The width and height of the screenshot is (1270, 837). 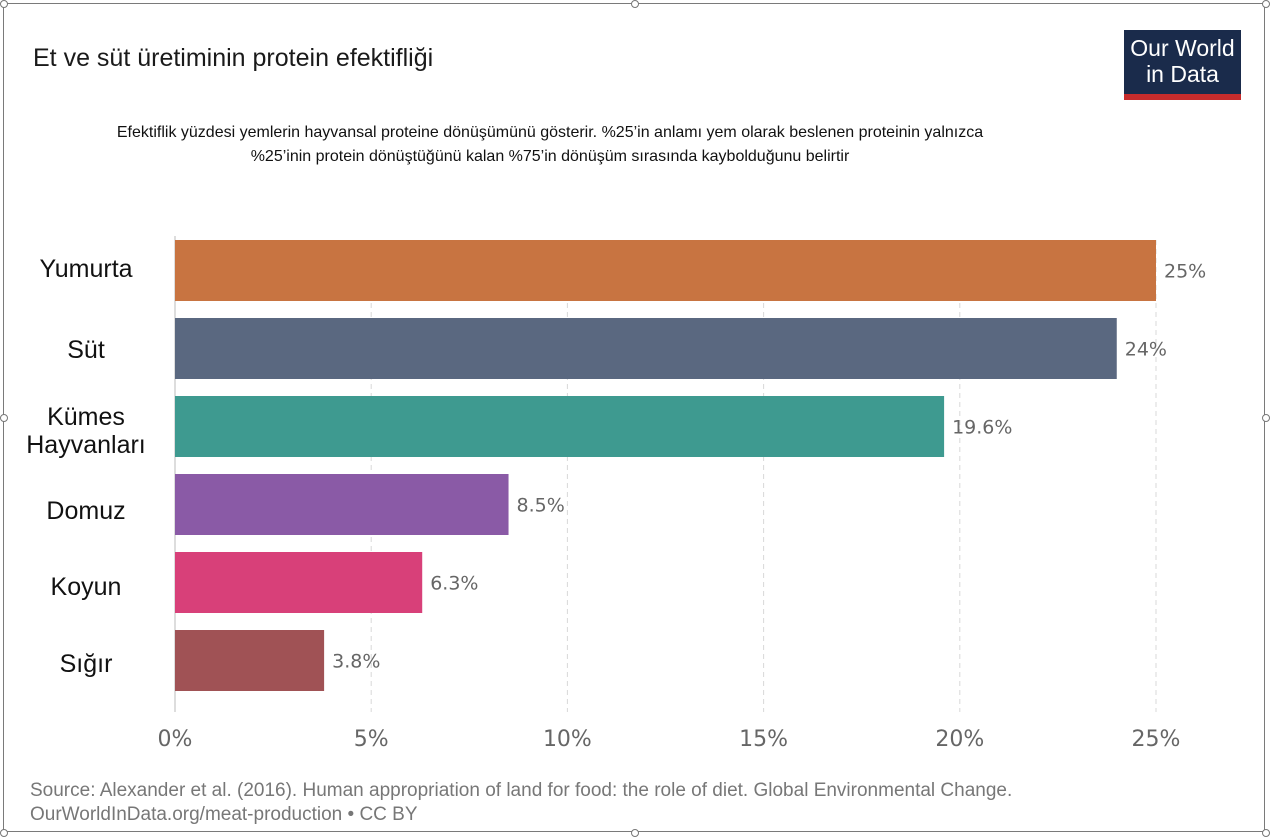 I want to click on category-label-sigir: Sığır, so click(x=86, y=664).